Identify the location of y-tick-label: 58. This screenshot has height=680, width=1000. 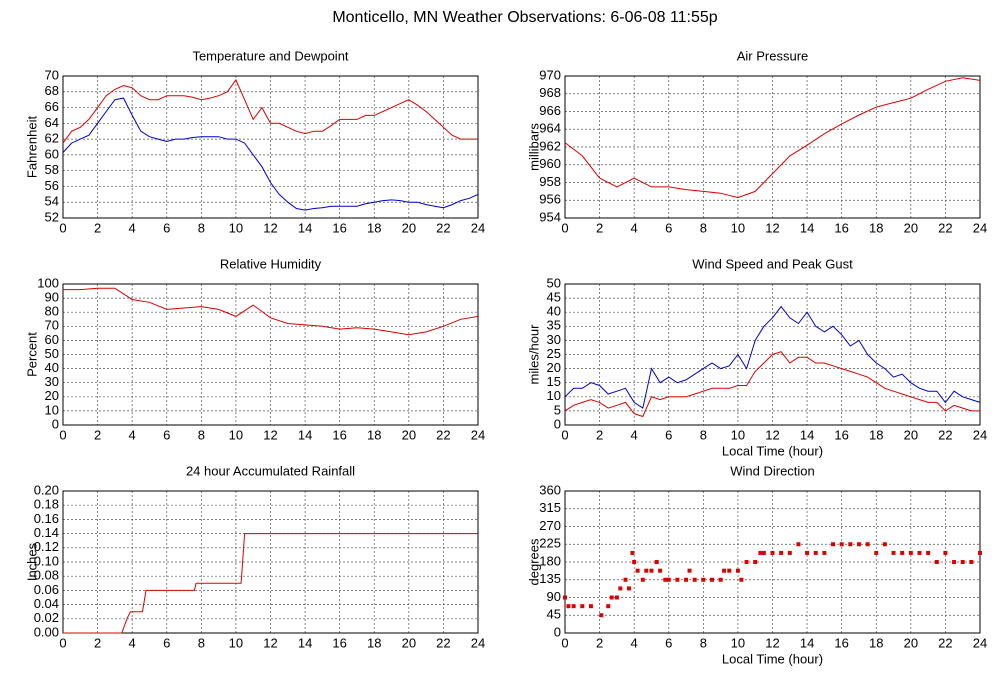
(52, 169).